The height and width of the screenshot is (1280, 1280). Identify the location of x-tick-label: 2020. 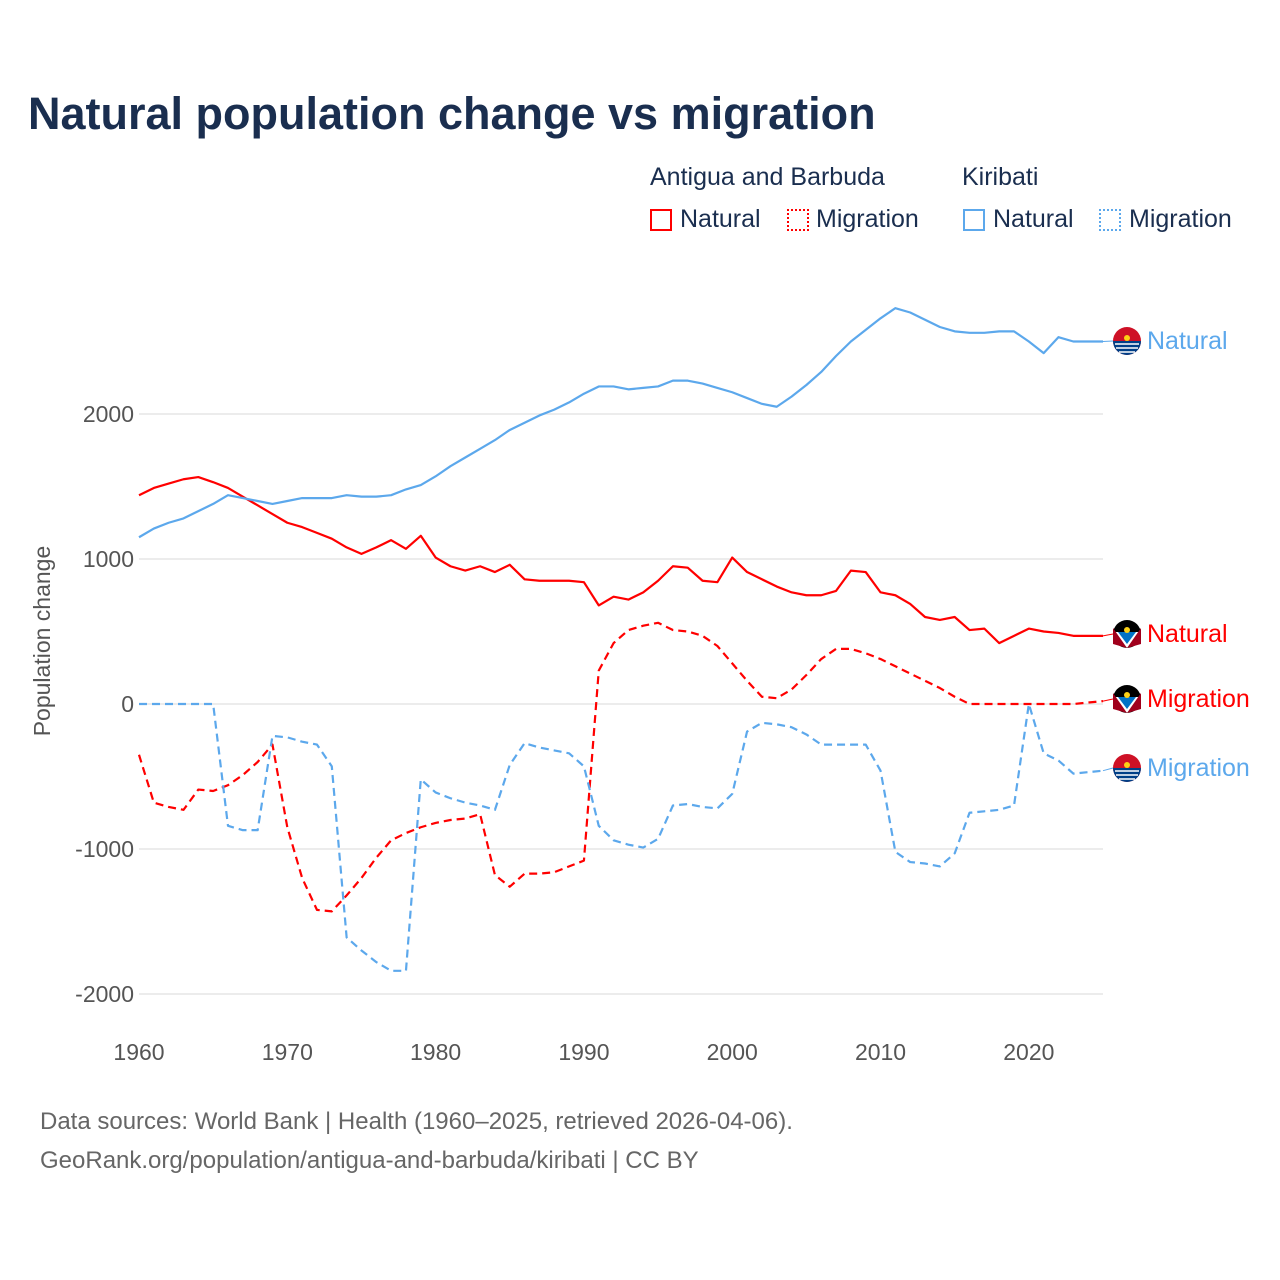
(1028, 1052).